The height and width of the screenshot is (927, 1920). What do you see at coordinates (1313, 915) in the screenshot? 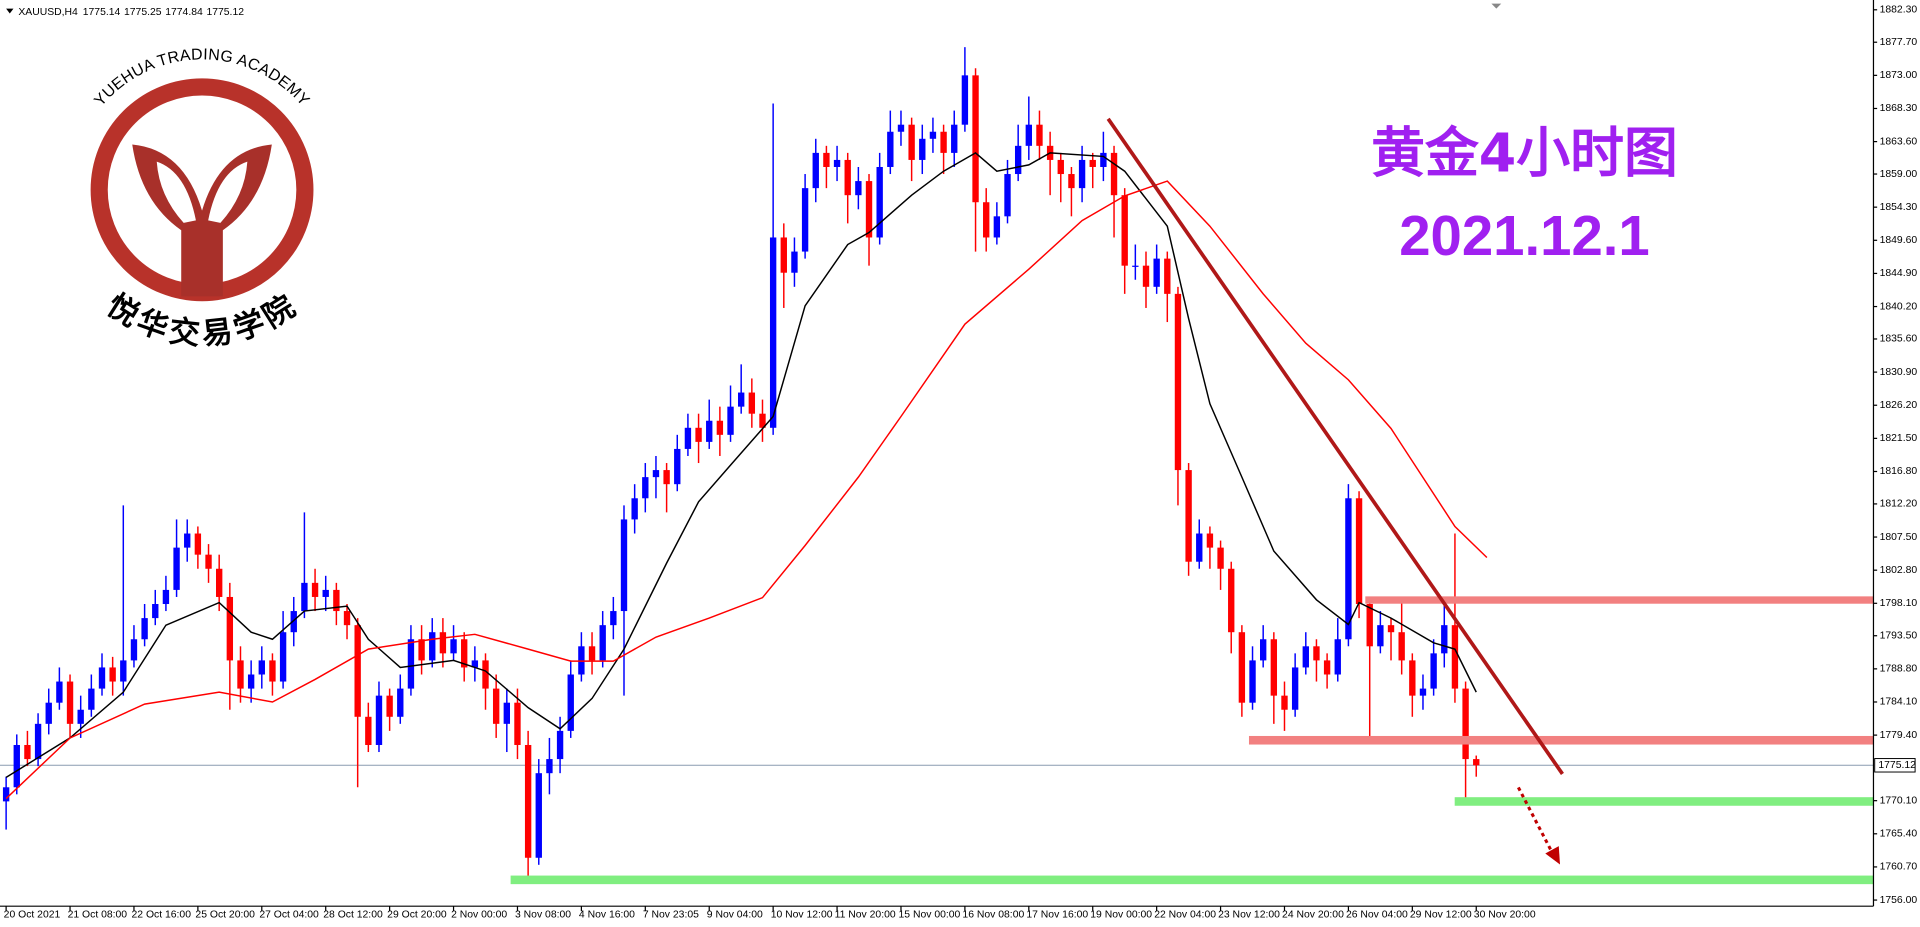
I see `x-tick-label: 24 Nov 20:00` at bounding box center [1313, 915].